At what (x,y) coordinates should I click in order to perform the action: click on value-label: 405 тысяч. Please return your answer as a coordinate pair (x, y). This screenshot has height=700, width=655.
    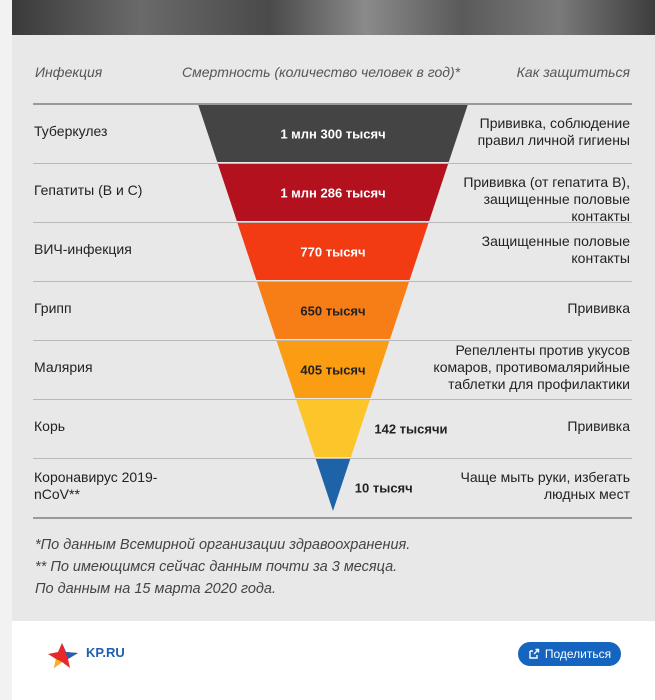
    Looking at the image, I should click on (332, 370).